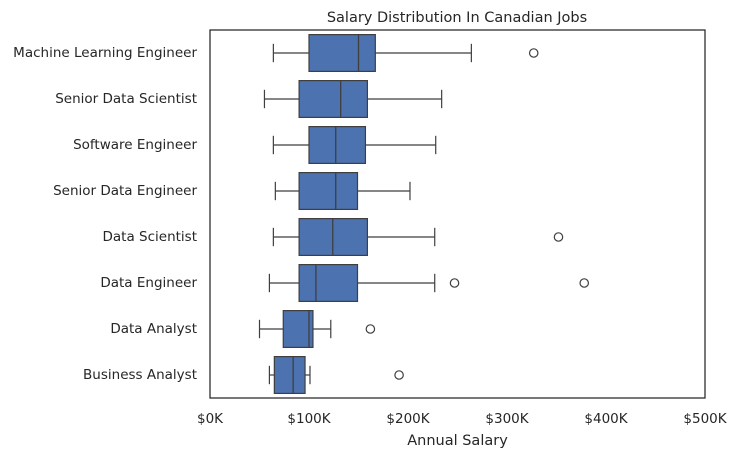  I want to click on x-tick-label: $300K, so click(507, 419).